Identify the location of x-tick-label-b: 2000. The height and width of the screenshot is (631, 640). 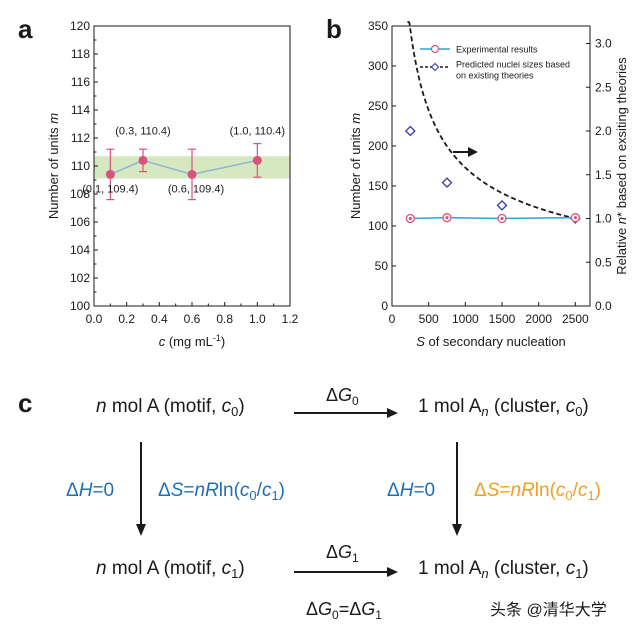
(538, 319).